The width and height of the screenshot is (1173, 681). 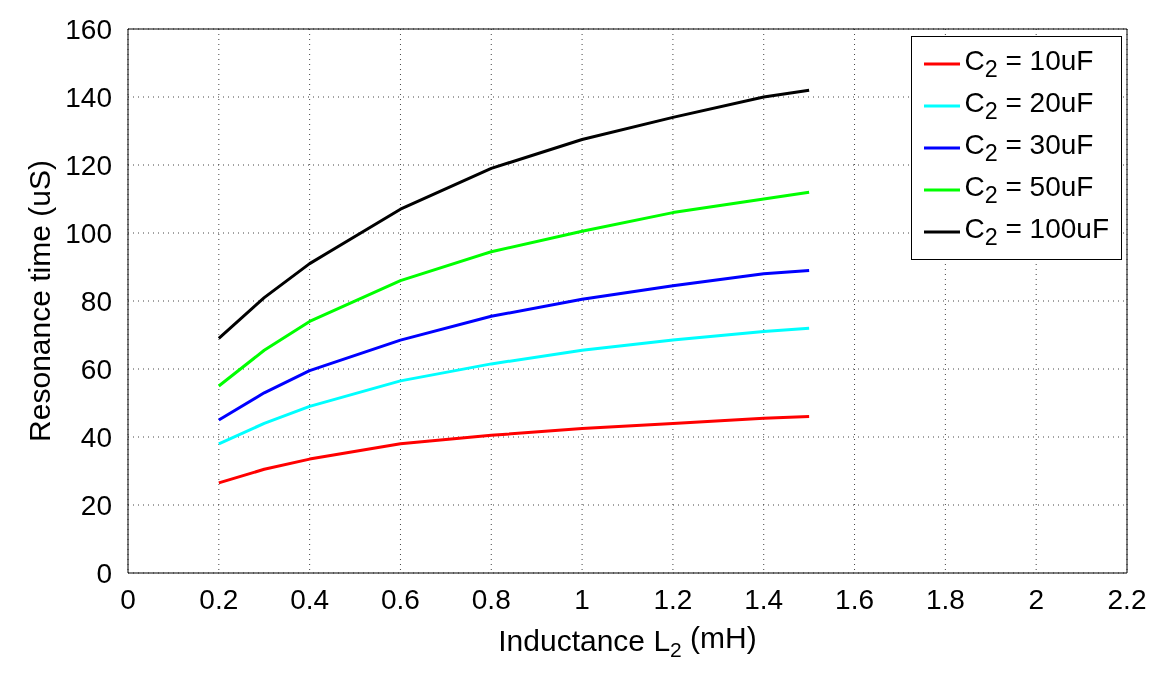 What do you see at coordinates (764, 599) in the screenshot?
I see `x-tick-label: 1.4` at bounding box center [764, 599].